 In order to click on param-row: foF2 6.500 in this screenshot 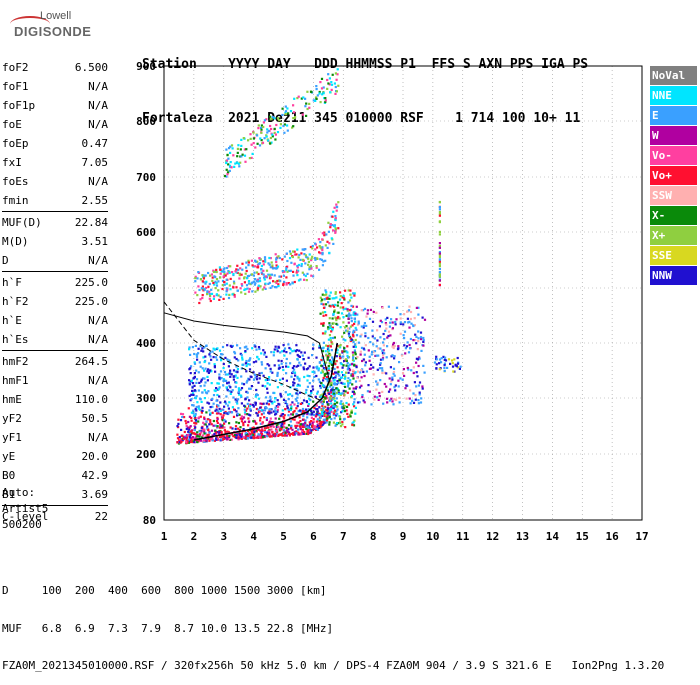, I will do `click(55, 67)`.